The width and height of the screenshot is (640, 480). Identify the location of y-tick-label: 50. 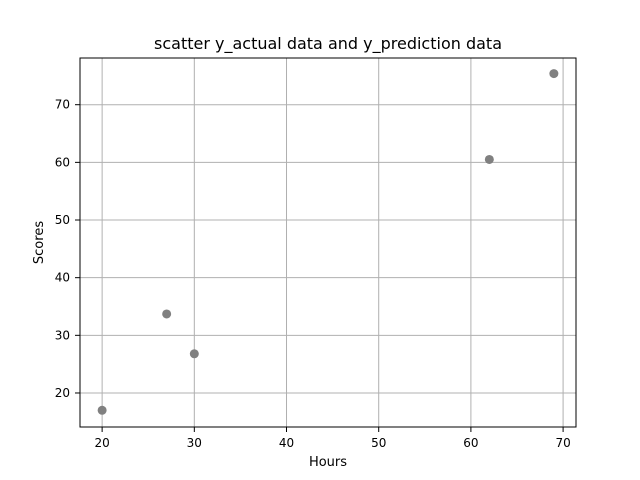
(62, 220).